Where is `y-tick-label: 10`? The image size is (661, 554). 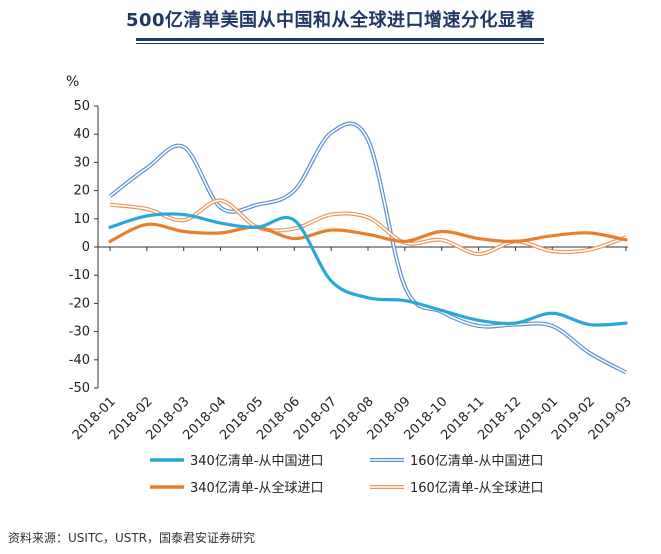
y-tick-label: 10 is located at coordinates (81, 219).